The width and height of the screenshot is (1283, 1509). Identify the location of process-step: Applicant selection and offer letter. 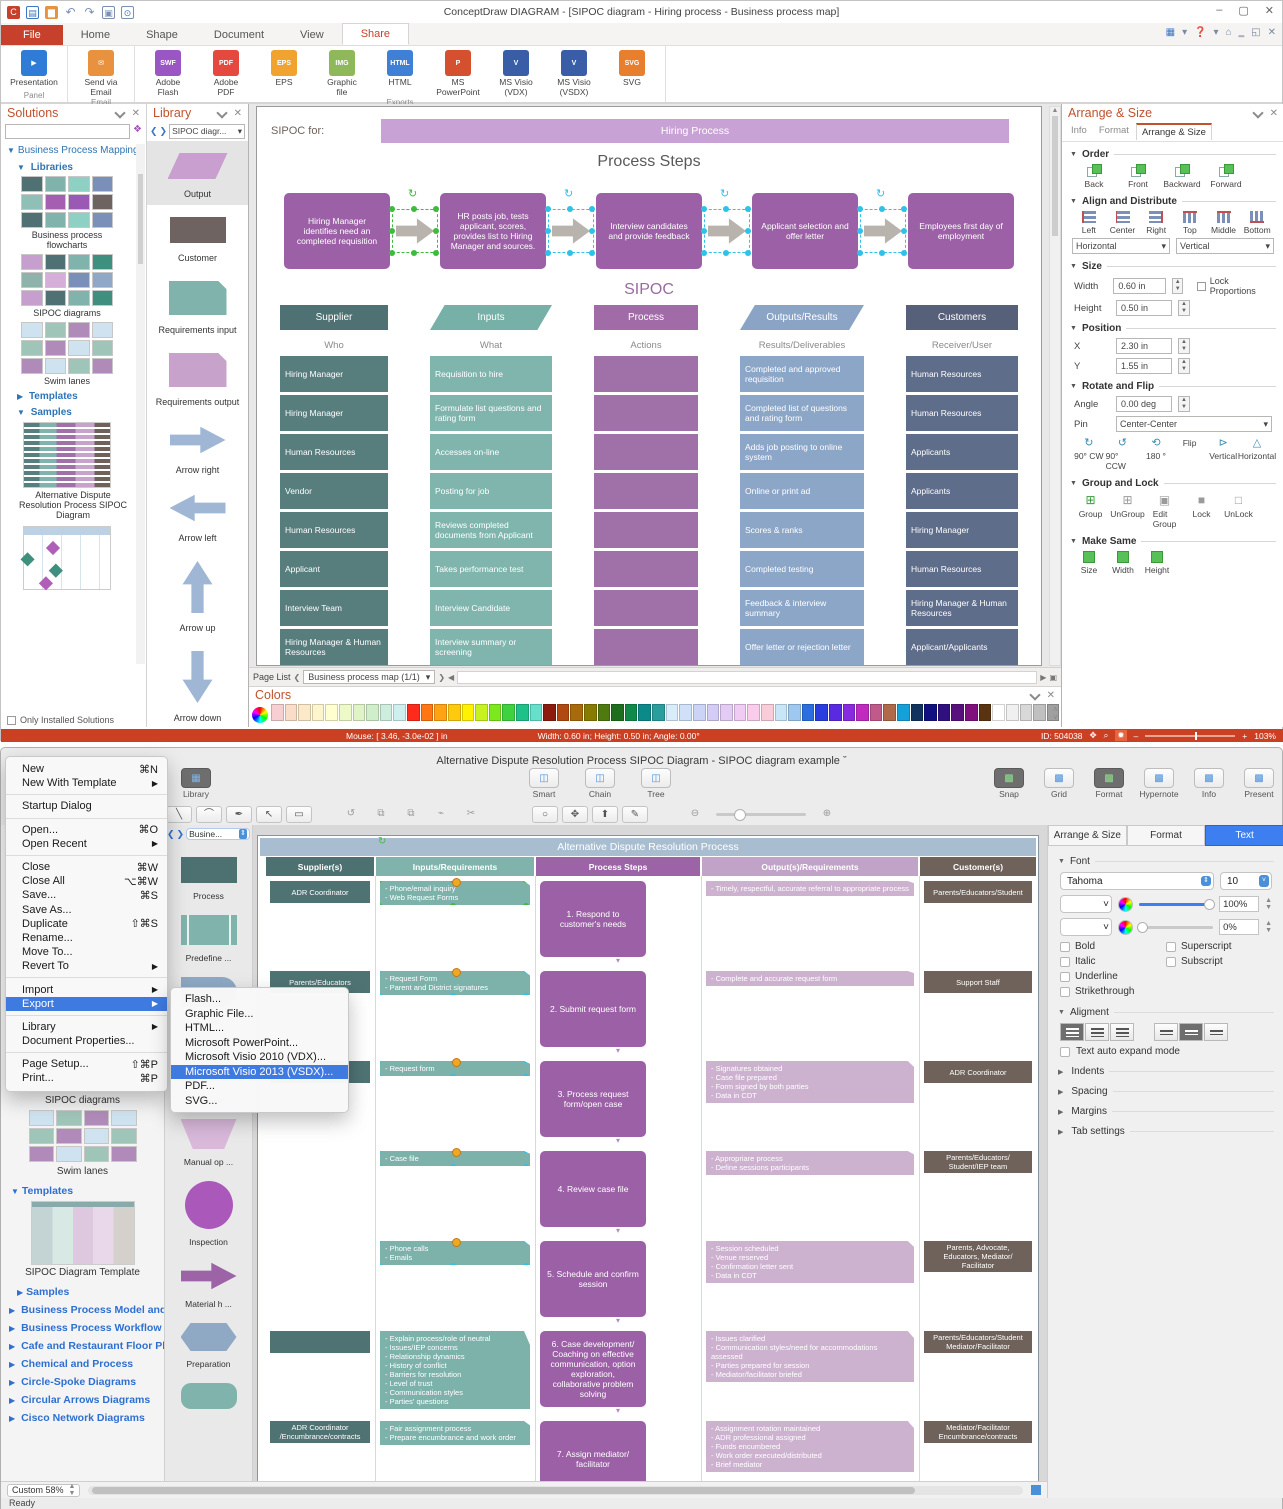
(779, 228).